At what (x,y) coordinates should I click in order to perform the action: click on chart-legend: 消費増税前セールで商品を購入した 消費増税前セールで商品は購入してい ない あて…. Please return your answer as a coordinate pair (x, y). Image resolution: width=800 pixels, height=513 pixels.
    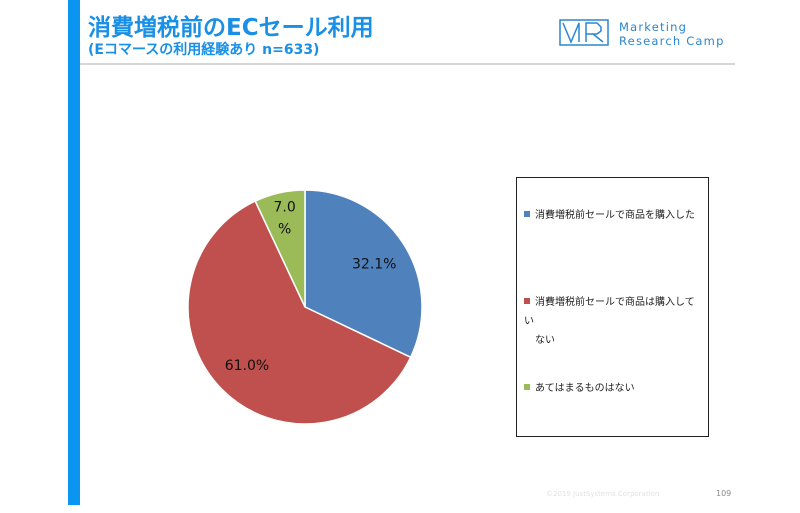
    Looking at the image, I should click on (612, 307).